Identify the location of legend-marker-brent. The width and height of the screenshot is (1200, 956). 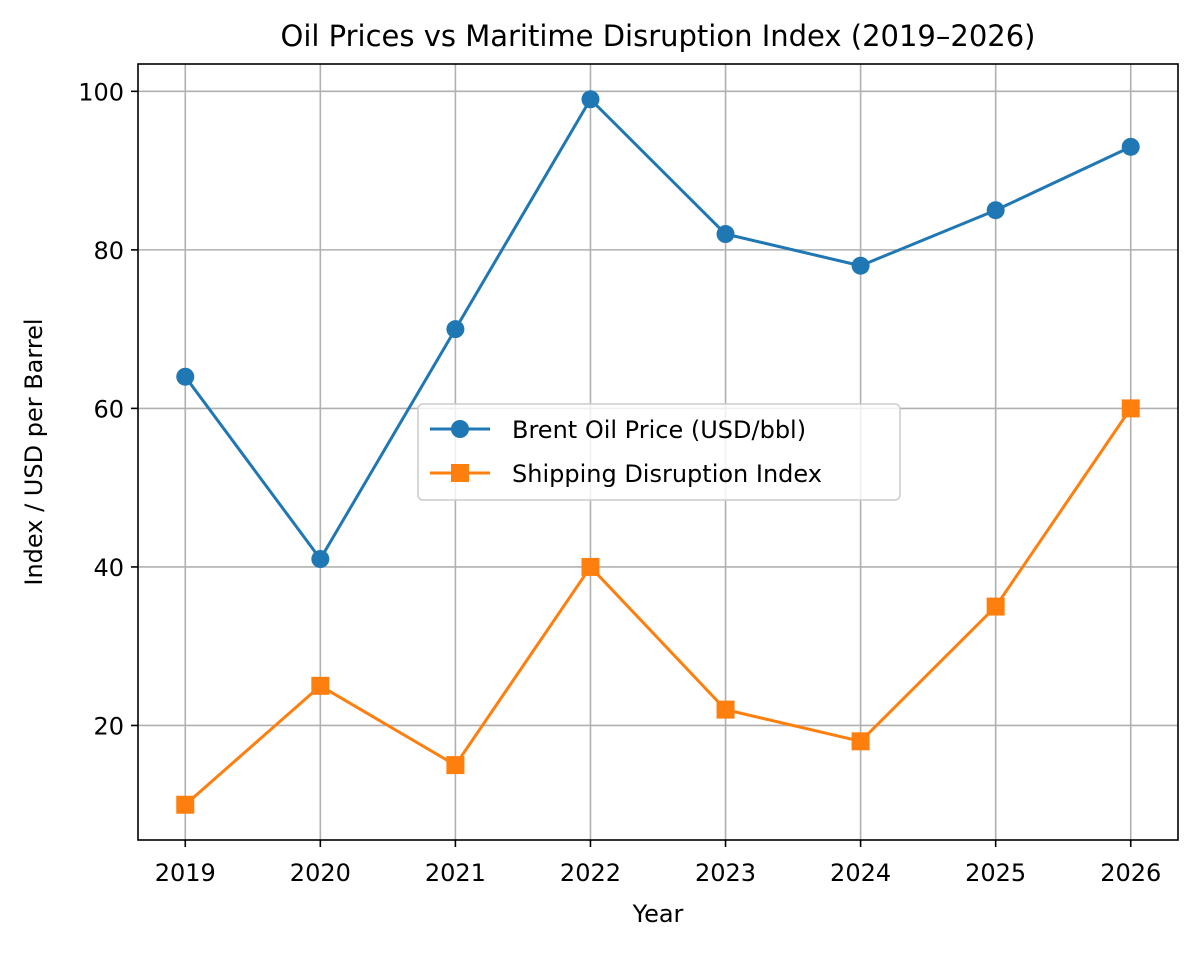
(460, 429).